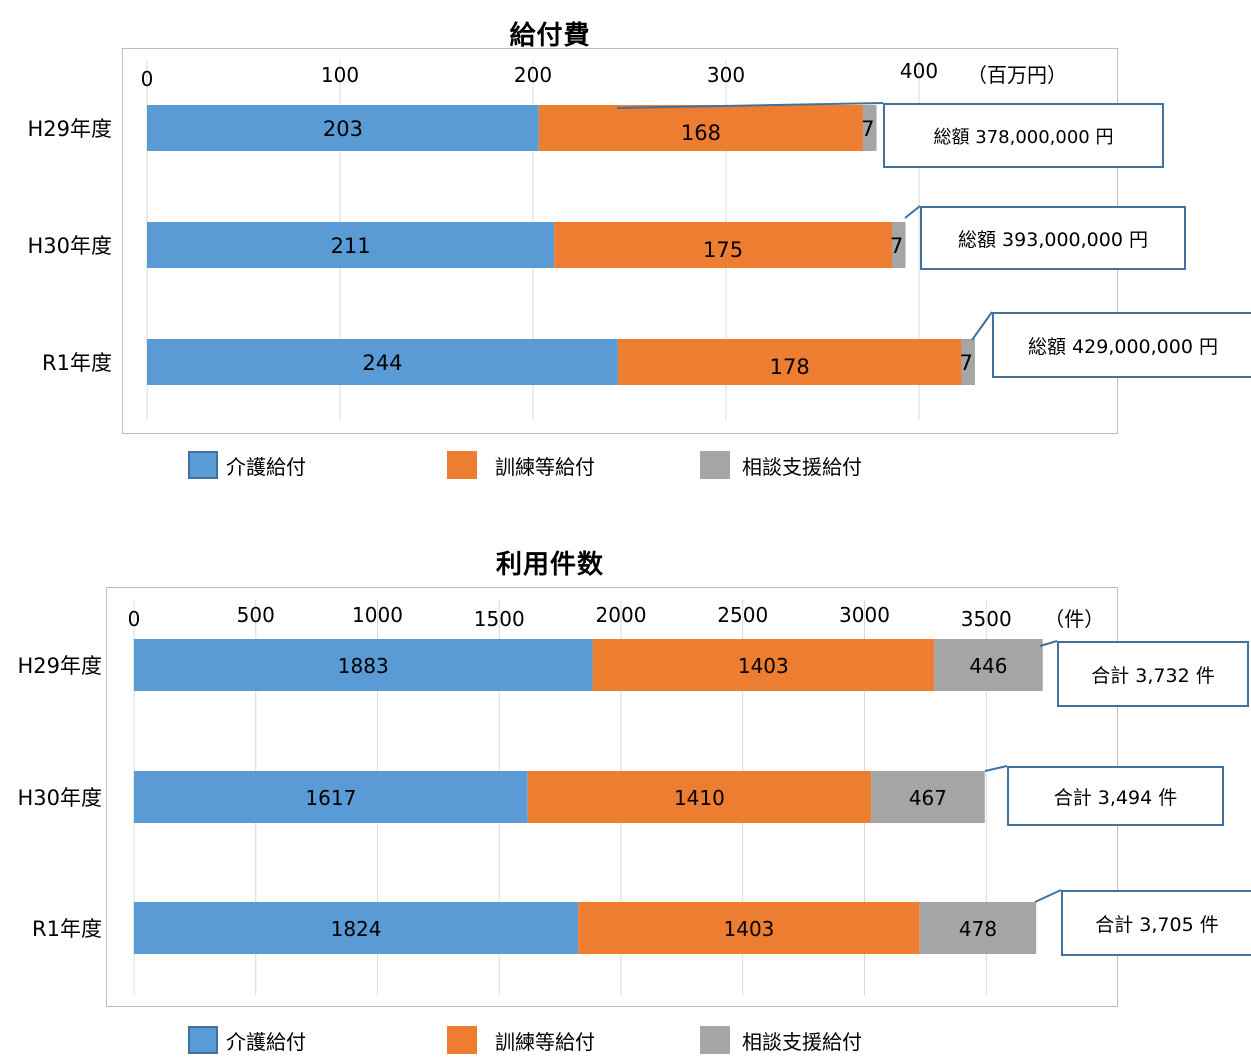 This screenshot has width=1251, height=1057. I want to click on data-label: 1617, so click(330, 798).